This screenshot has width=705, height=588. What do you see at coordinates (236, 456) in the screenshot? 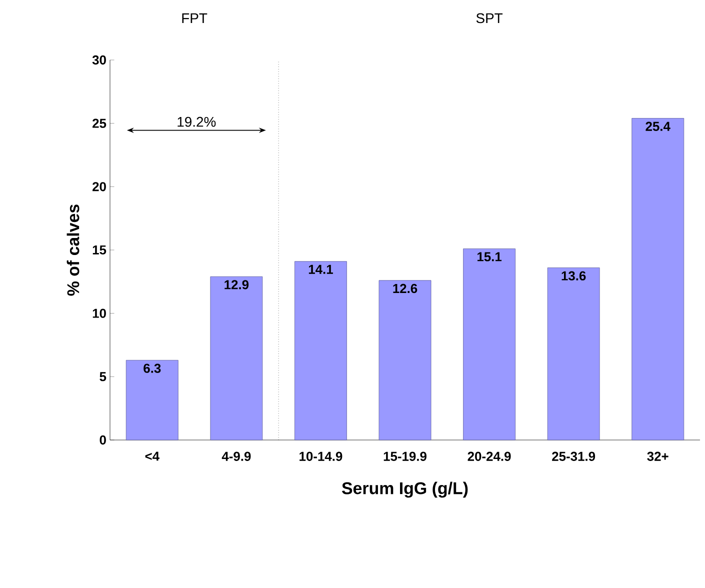
I see `x-tick-label: 4-9.9` at bounding box center [236, 456].